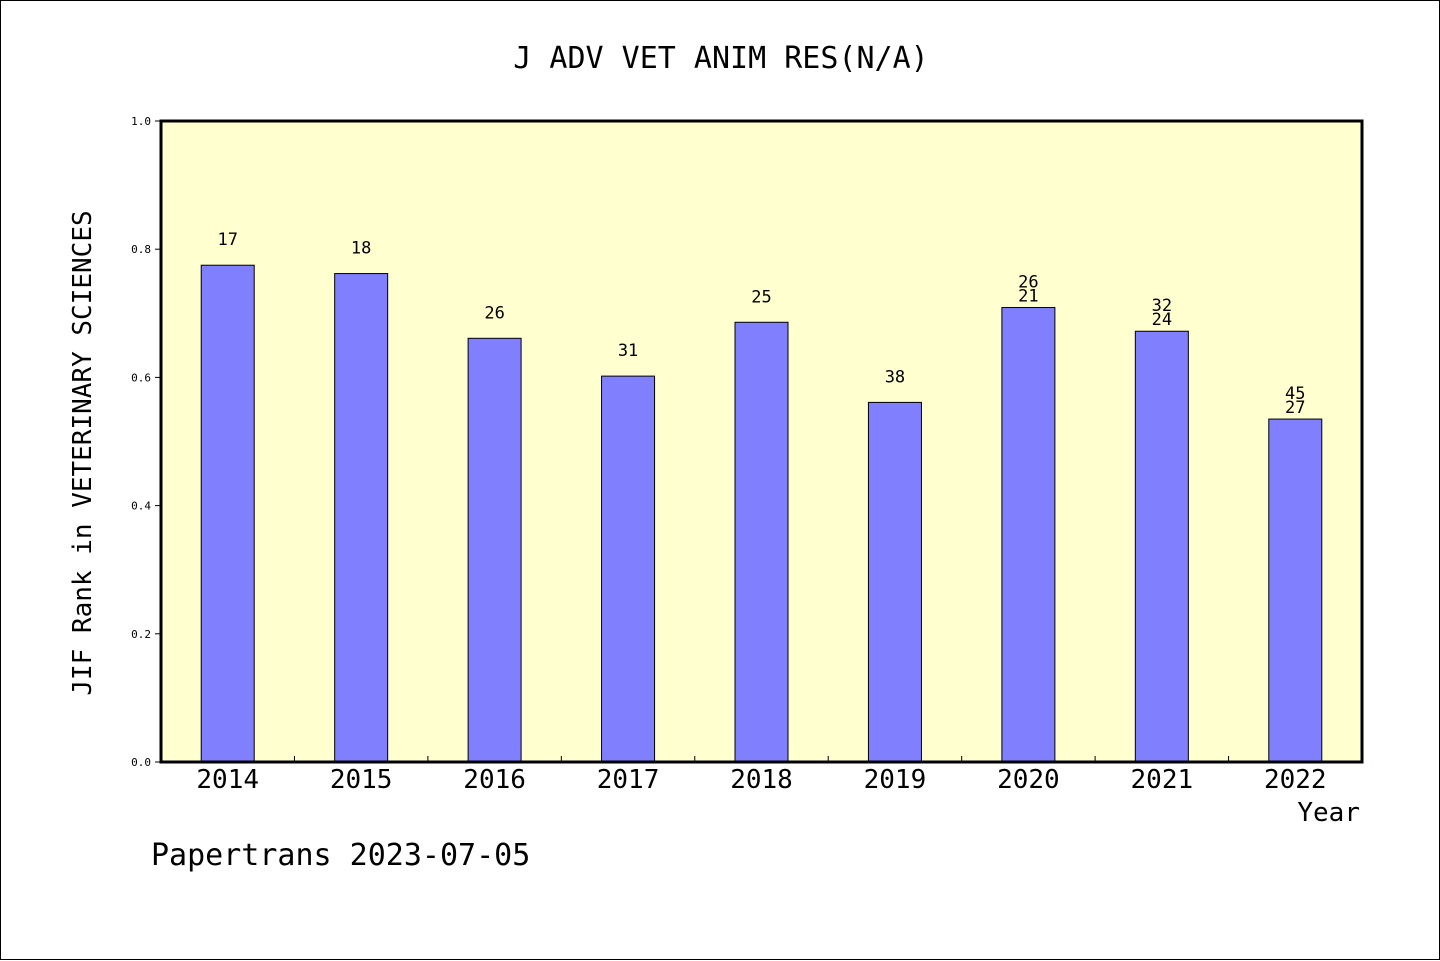  Describe the element at coordinates (83, 452) in the screenshot. I see `y-axis-label: JIF Rank in VETERINARY SCIENCES` at that location.